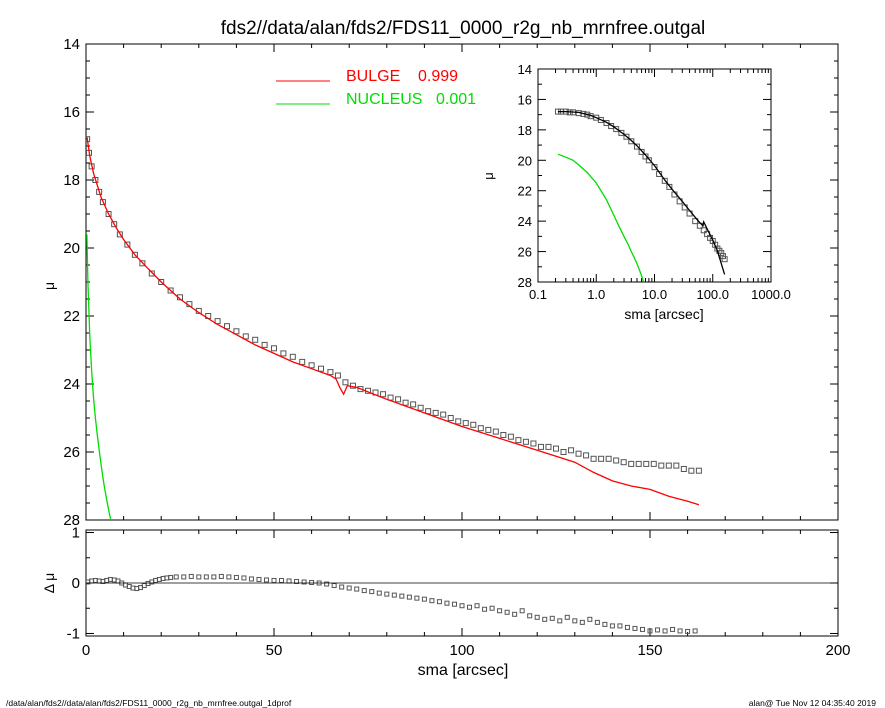 This screenshot has height=708, width=885. Describe the element at coordinates (76, 583) in the screenshot. I see `y-tick-label: 0` at that location.